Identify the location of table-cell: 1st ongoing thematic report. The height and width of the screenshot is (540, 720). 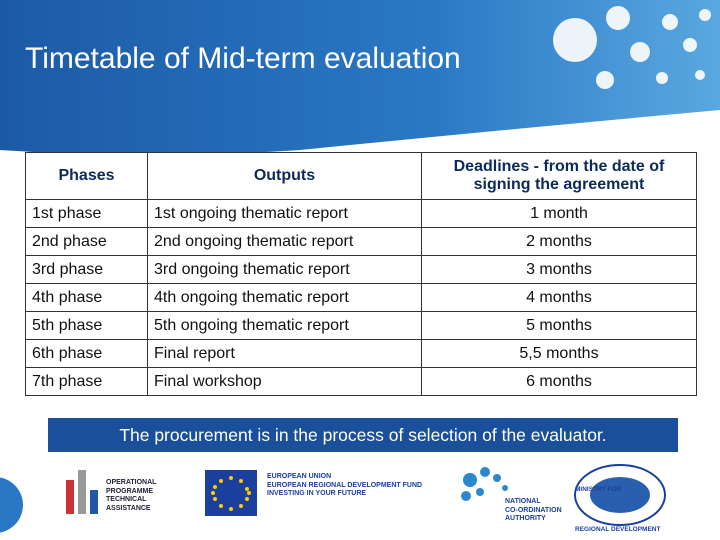
(284, 213).